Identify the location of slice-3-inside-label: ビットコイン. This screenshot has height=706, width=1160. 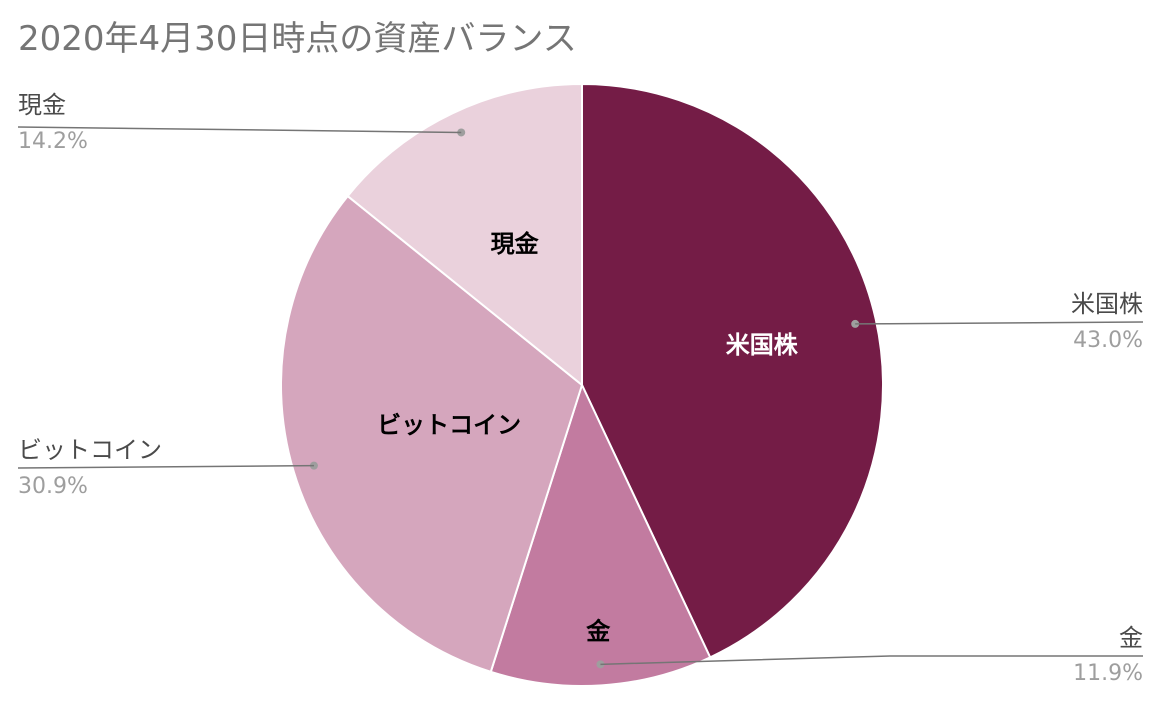
(449, 425).